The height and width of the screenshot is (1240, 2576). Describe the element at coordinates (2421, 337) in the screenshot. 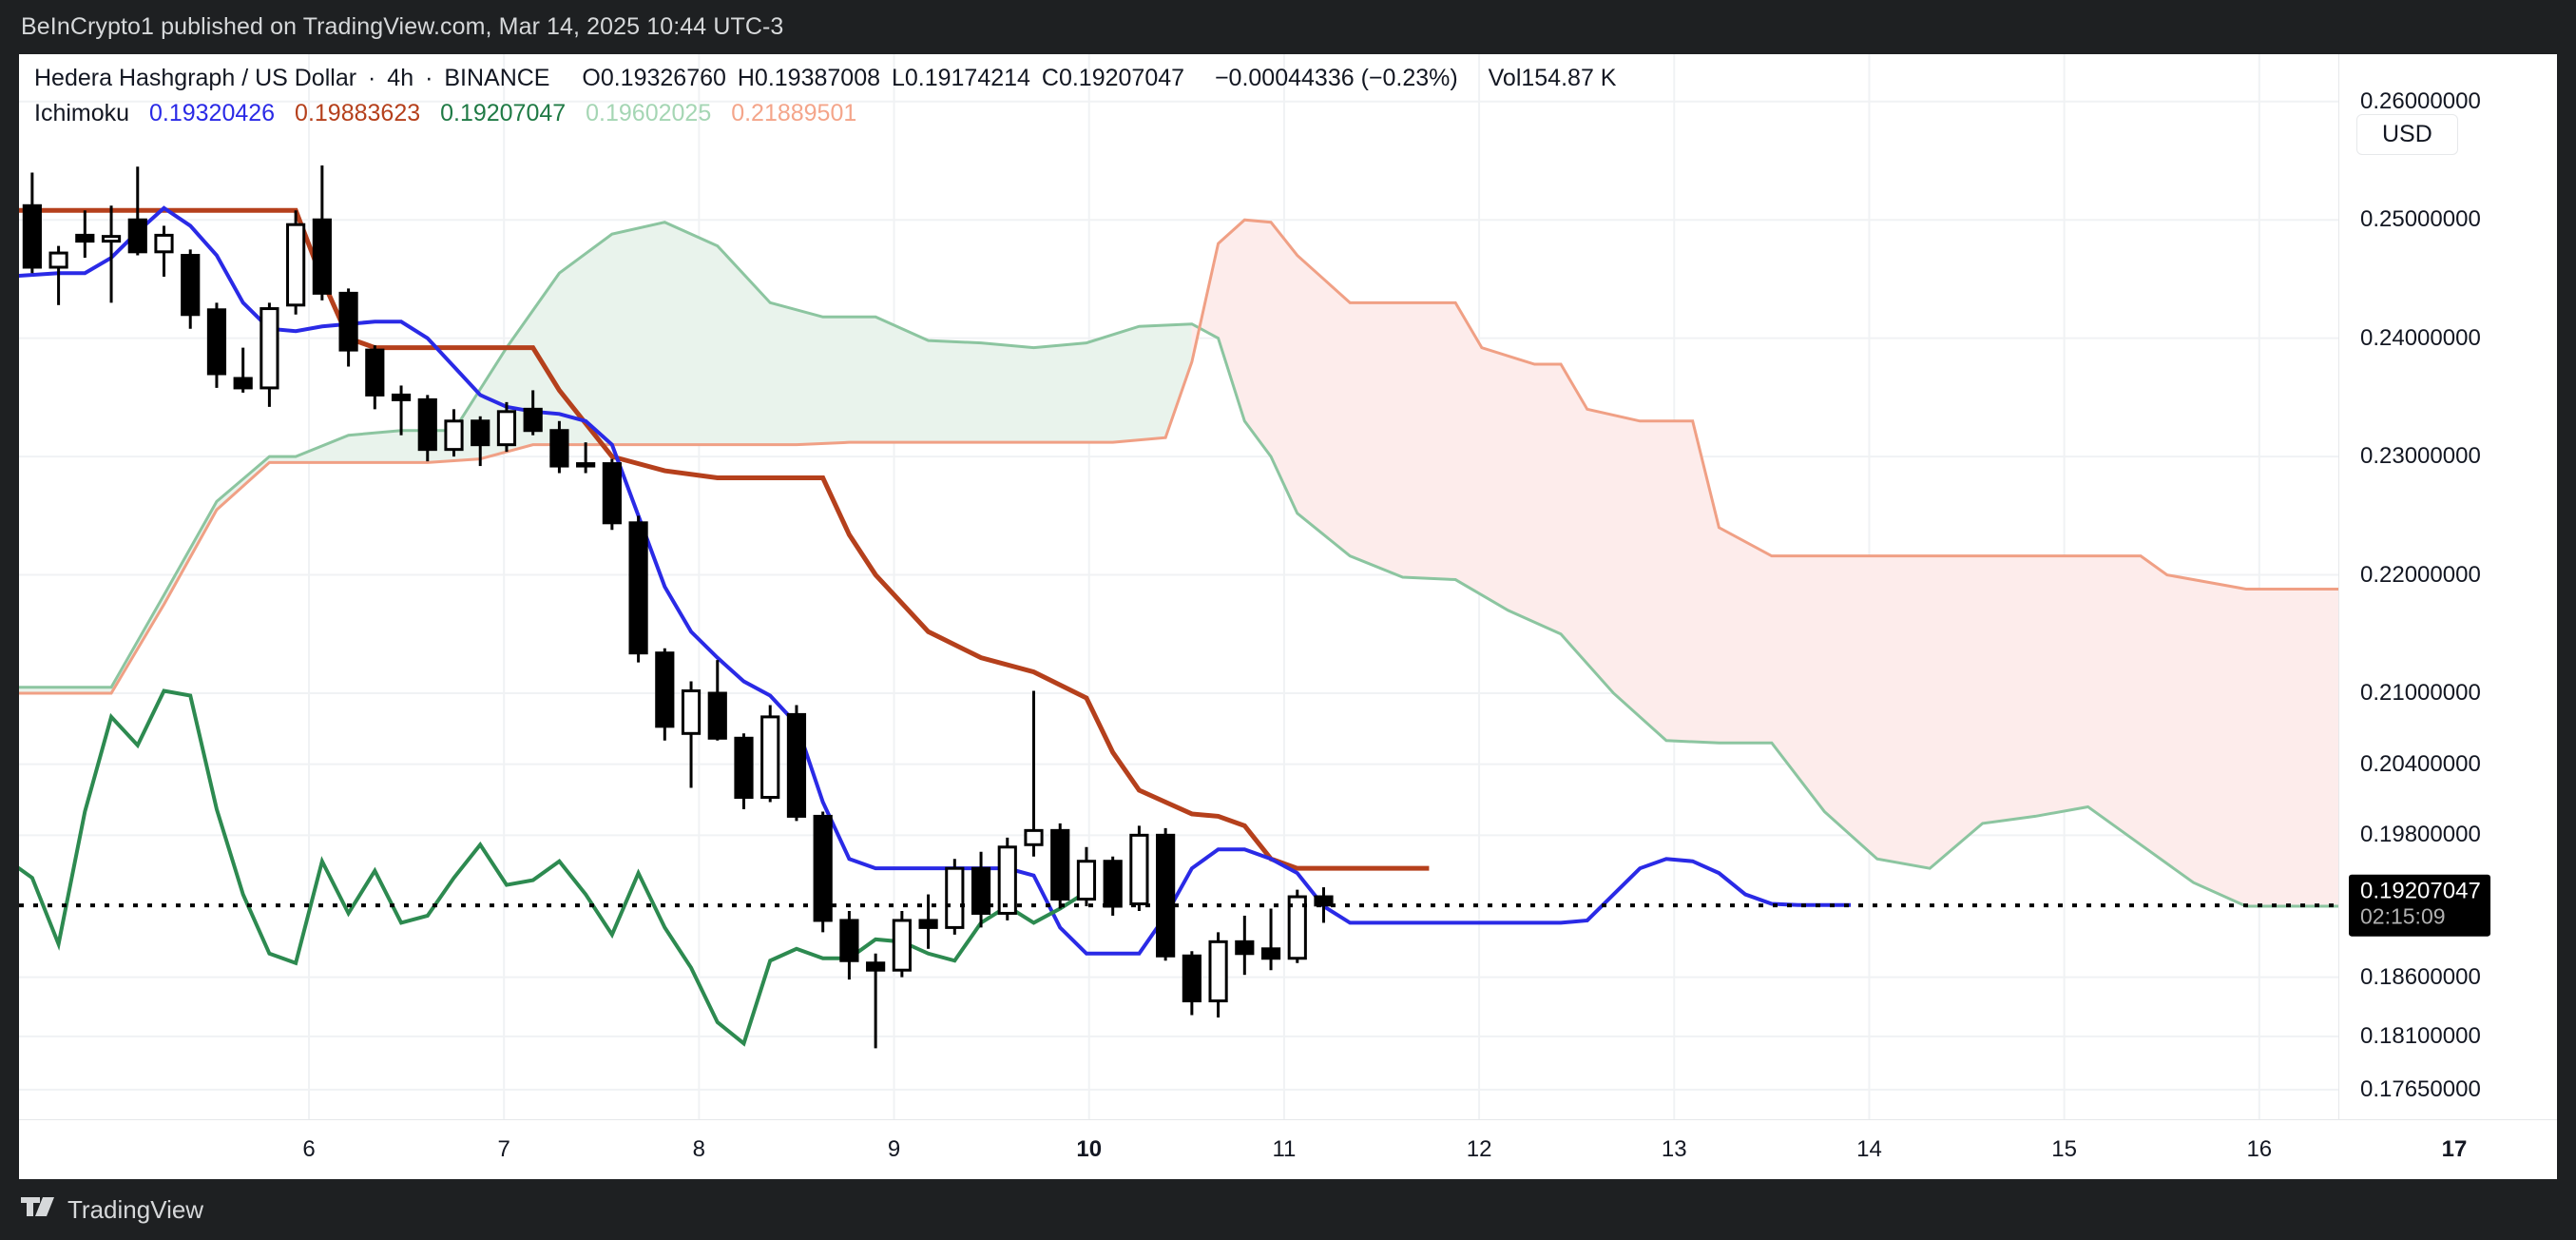

I see `price-axis-tick: 0.24000000` at that location.